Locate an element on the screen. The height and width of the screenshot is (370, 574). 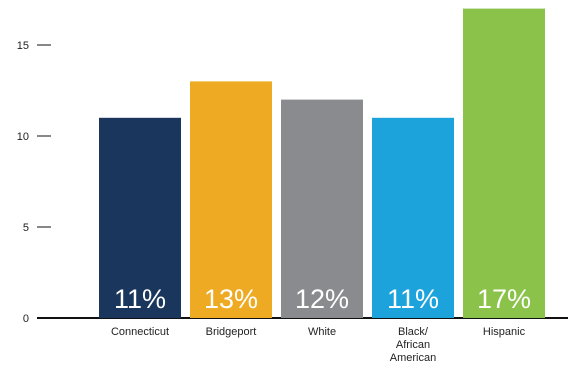
y-tick-label: 5 is located at coordinates (26, 228).